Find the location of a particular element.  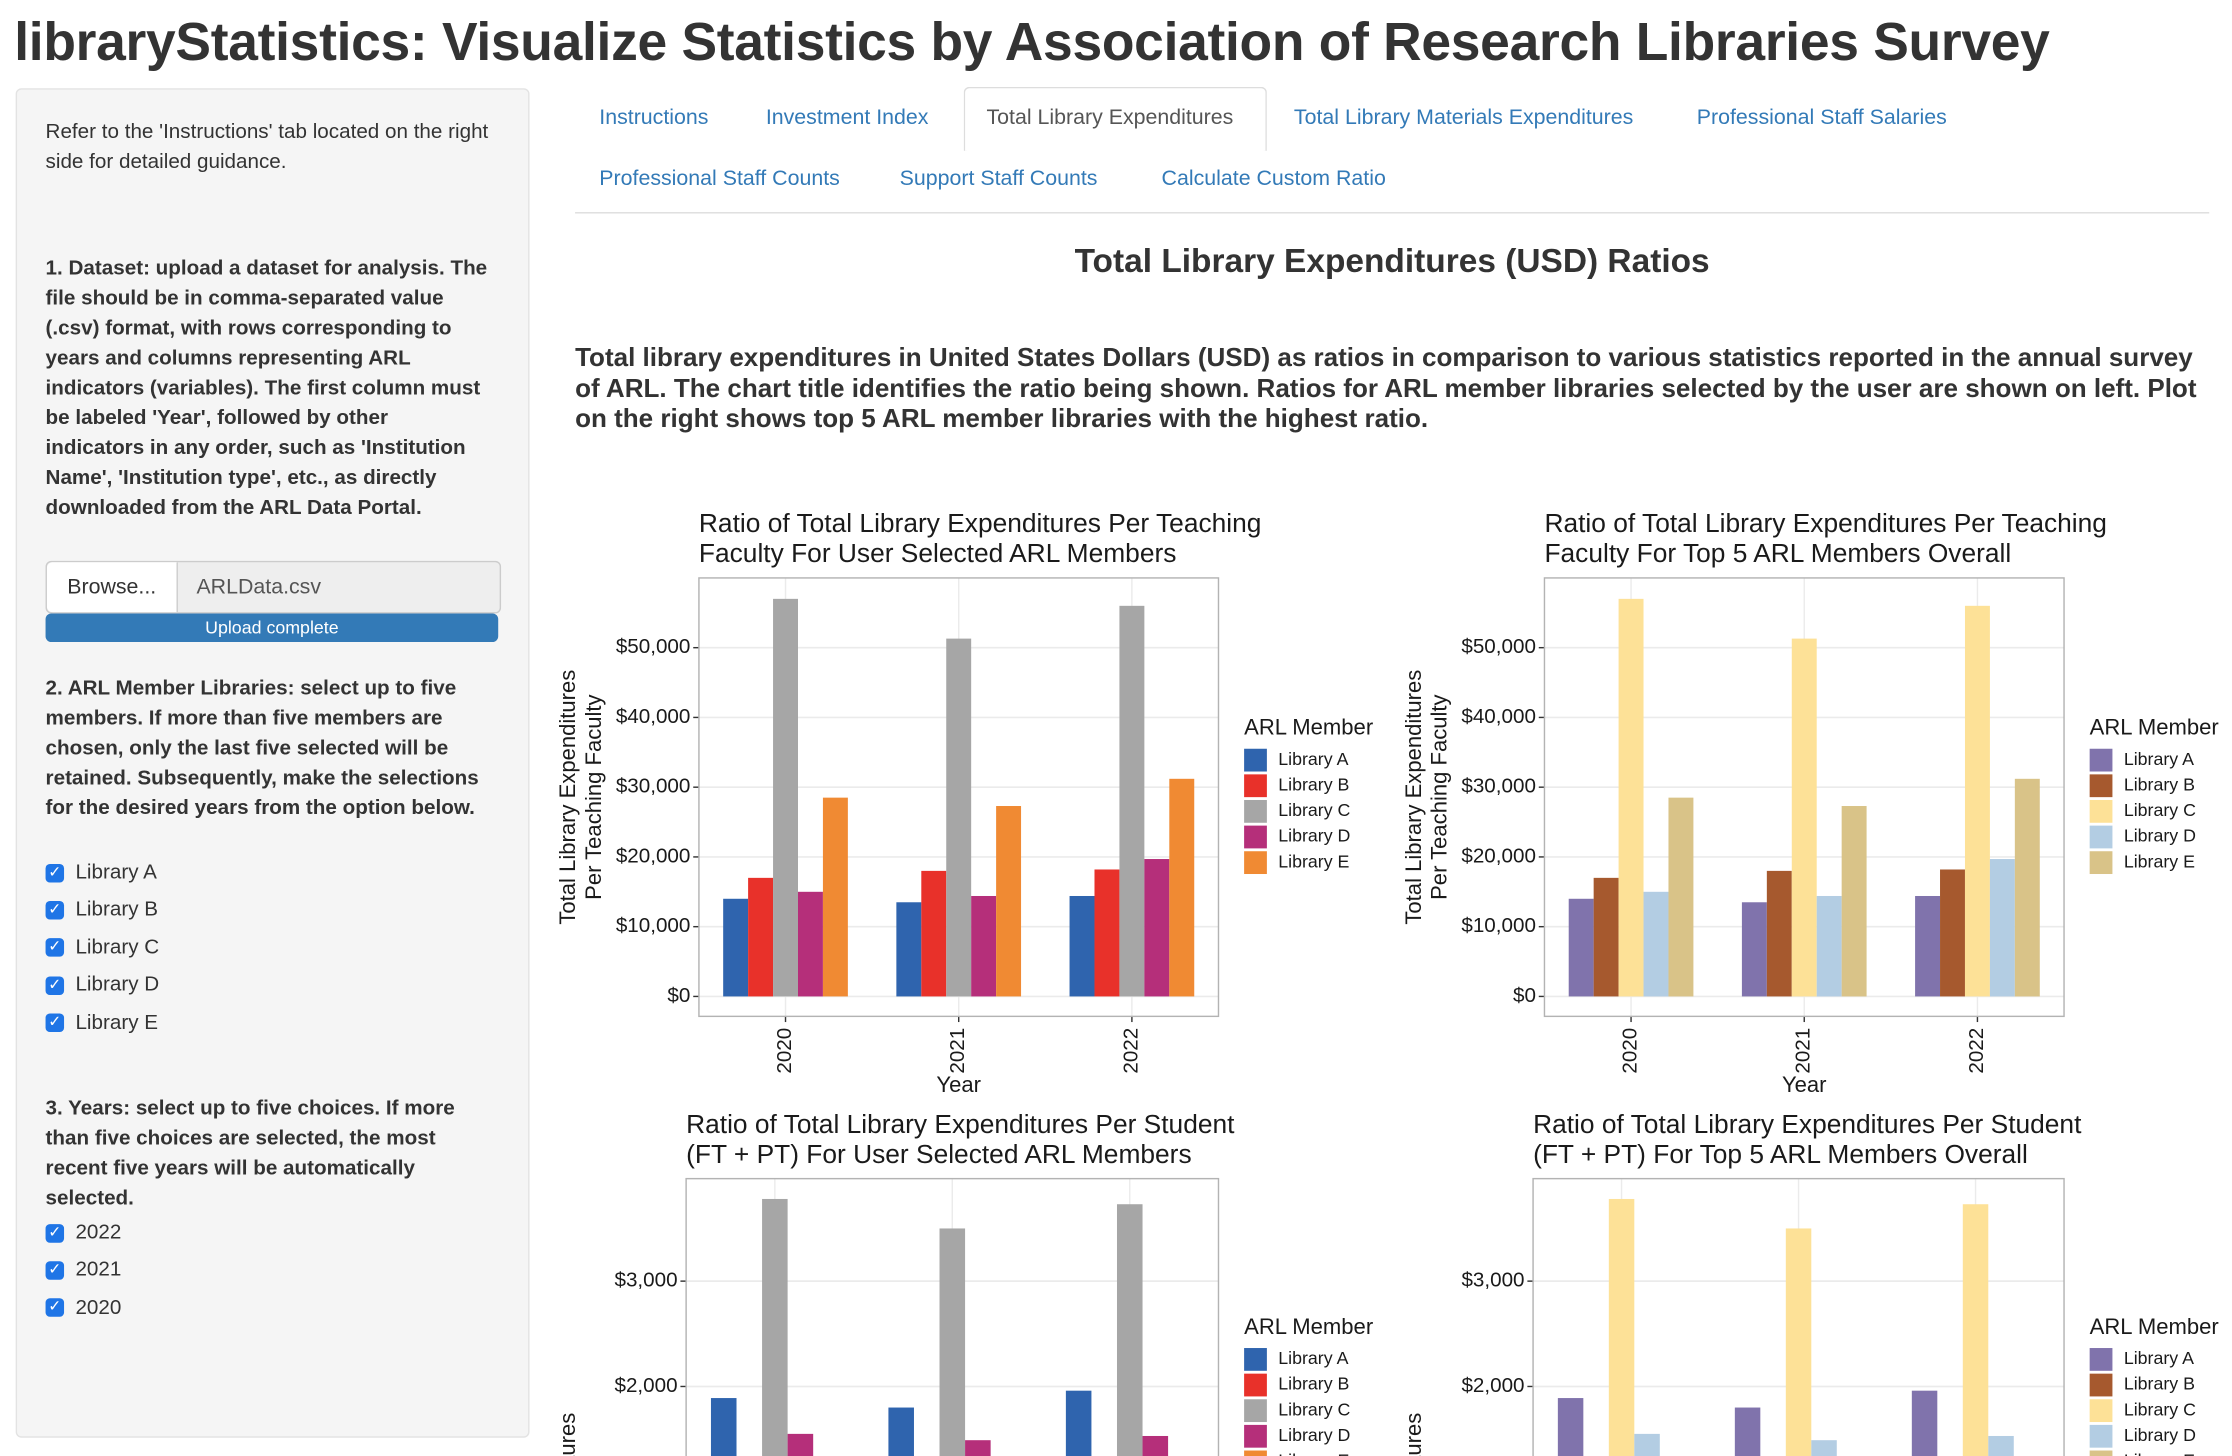

legend-label: Library A is located at coordinates (2159, 759).